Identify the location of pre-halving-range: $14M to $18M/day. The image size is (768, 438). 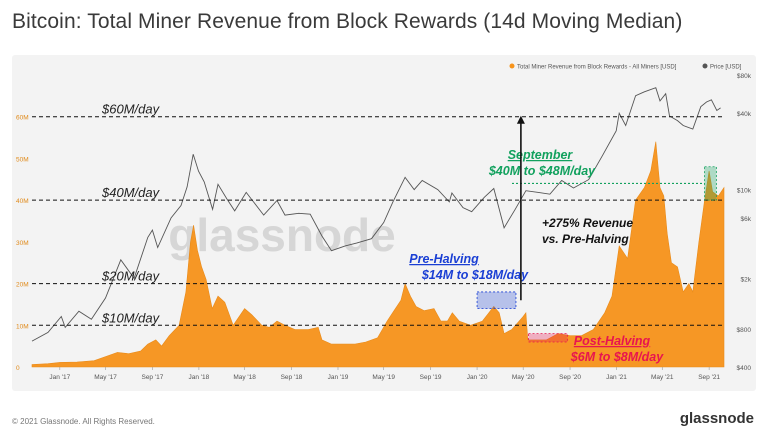
(475, 275).